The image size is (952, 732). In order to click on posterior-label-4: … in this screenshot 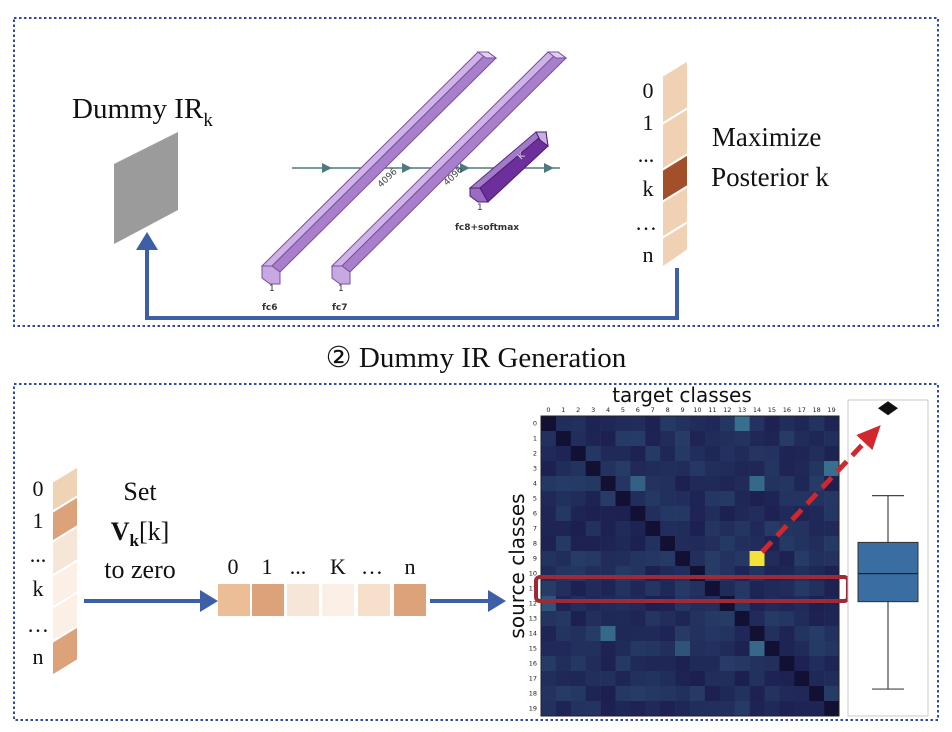, I will do `click(646, 222)`.